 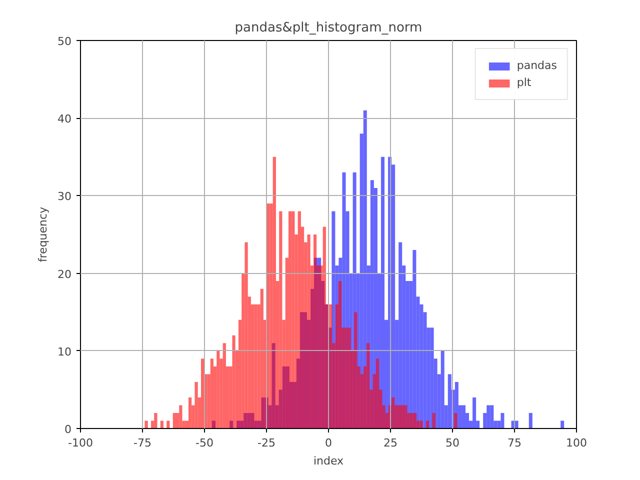 What do you see at coordinates (65, 119) in the screenshot?
I see `y-tick-label: 40` at bounding box center [65, 119].